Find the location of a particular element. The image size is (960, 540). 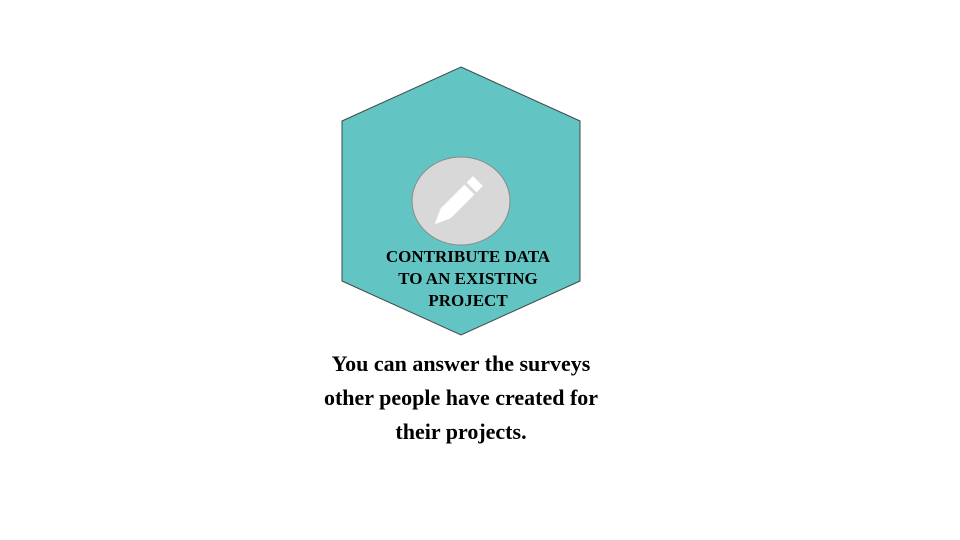

card-title: CONTRIBUTE DATA TO AN EXISTING PROJECT is located at coordinates (468, 278).